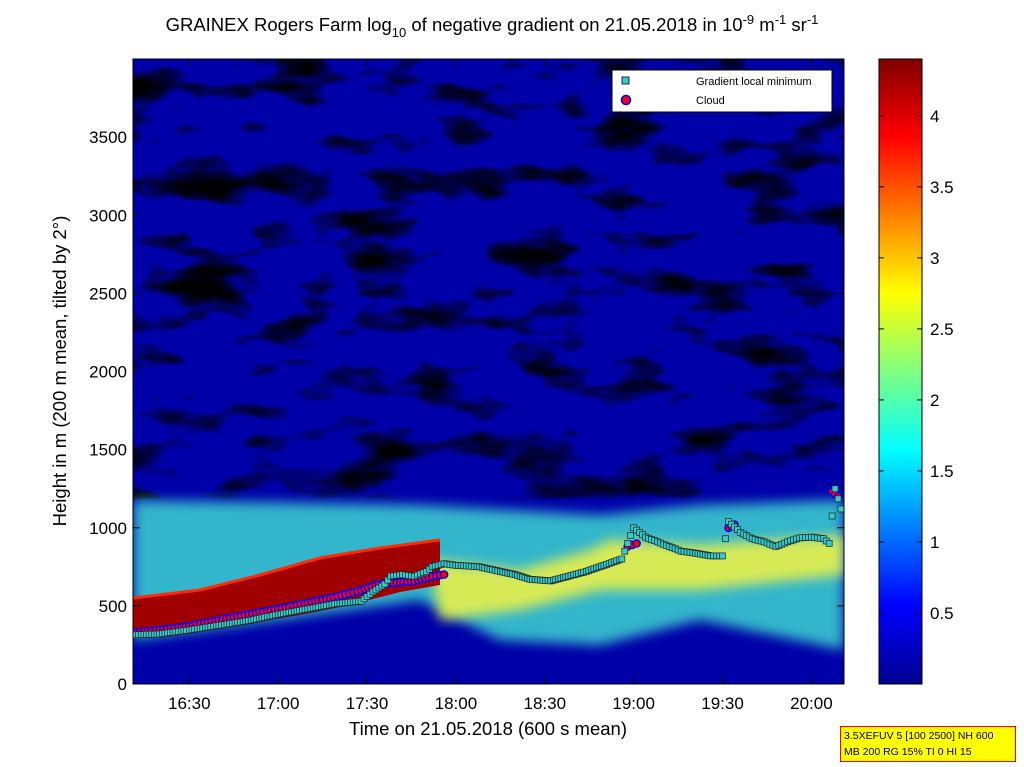  I want to click on colorbar-tick-label: 1, so click(934, 542).